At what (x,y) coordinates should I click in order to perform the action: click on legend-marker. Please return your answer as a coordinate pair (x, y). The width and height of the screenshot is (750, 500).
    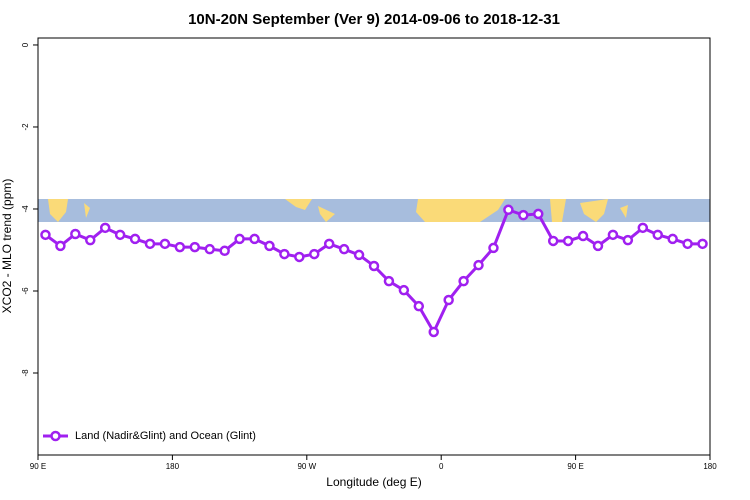
    Looking at the image, I should click on (55, 436).